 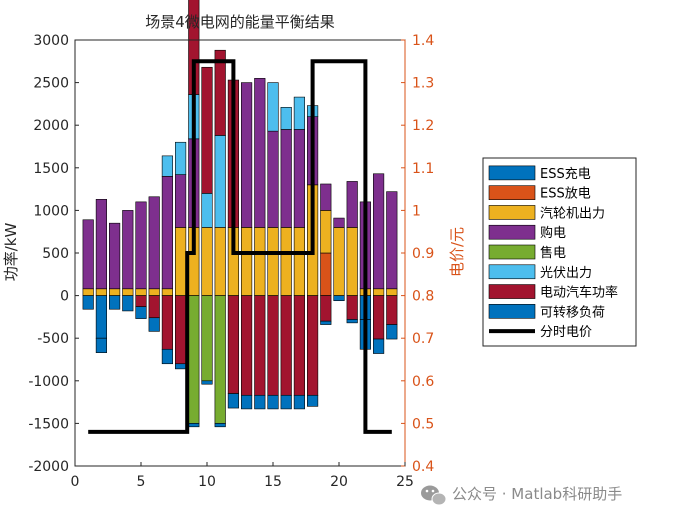 I want to click on bar-汽轮机出力-20, so click(x=339, y=261).